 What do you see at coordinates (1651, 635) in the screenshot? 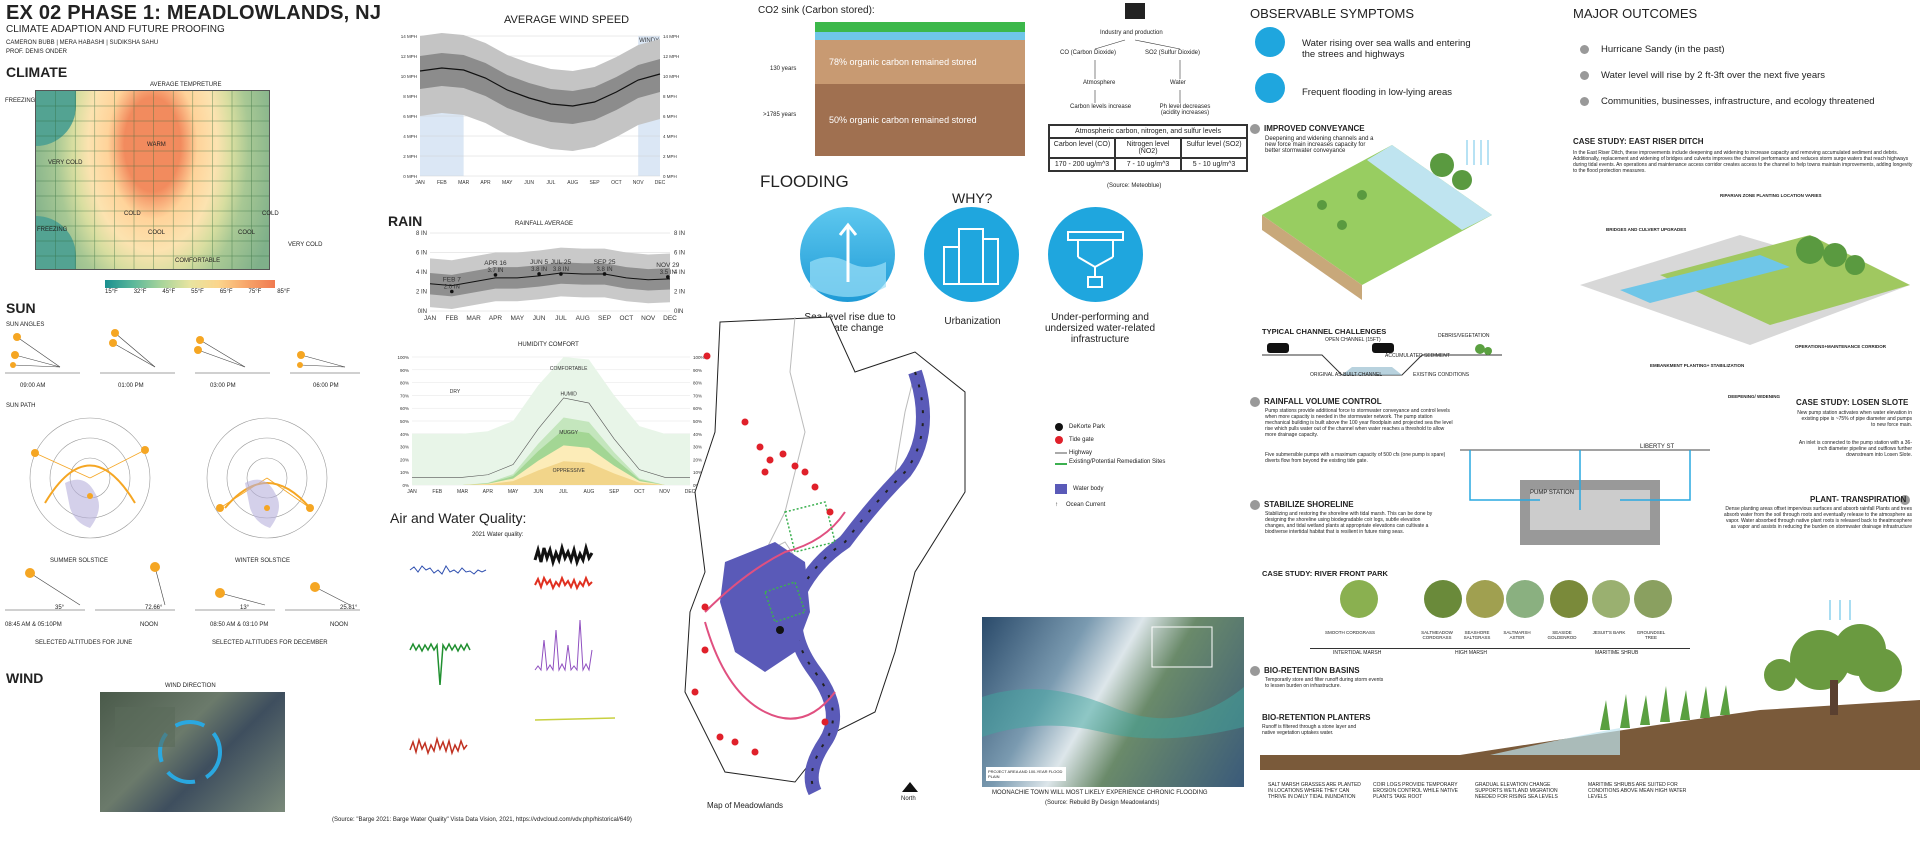
I see `plant-label-7: GROUNDSEL TREE` at bounding box center [1651, 635].